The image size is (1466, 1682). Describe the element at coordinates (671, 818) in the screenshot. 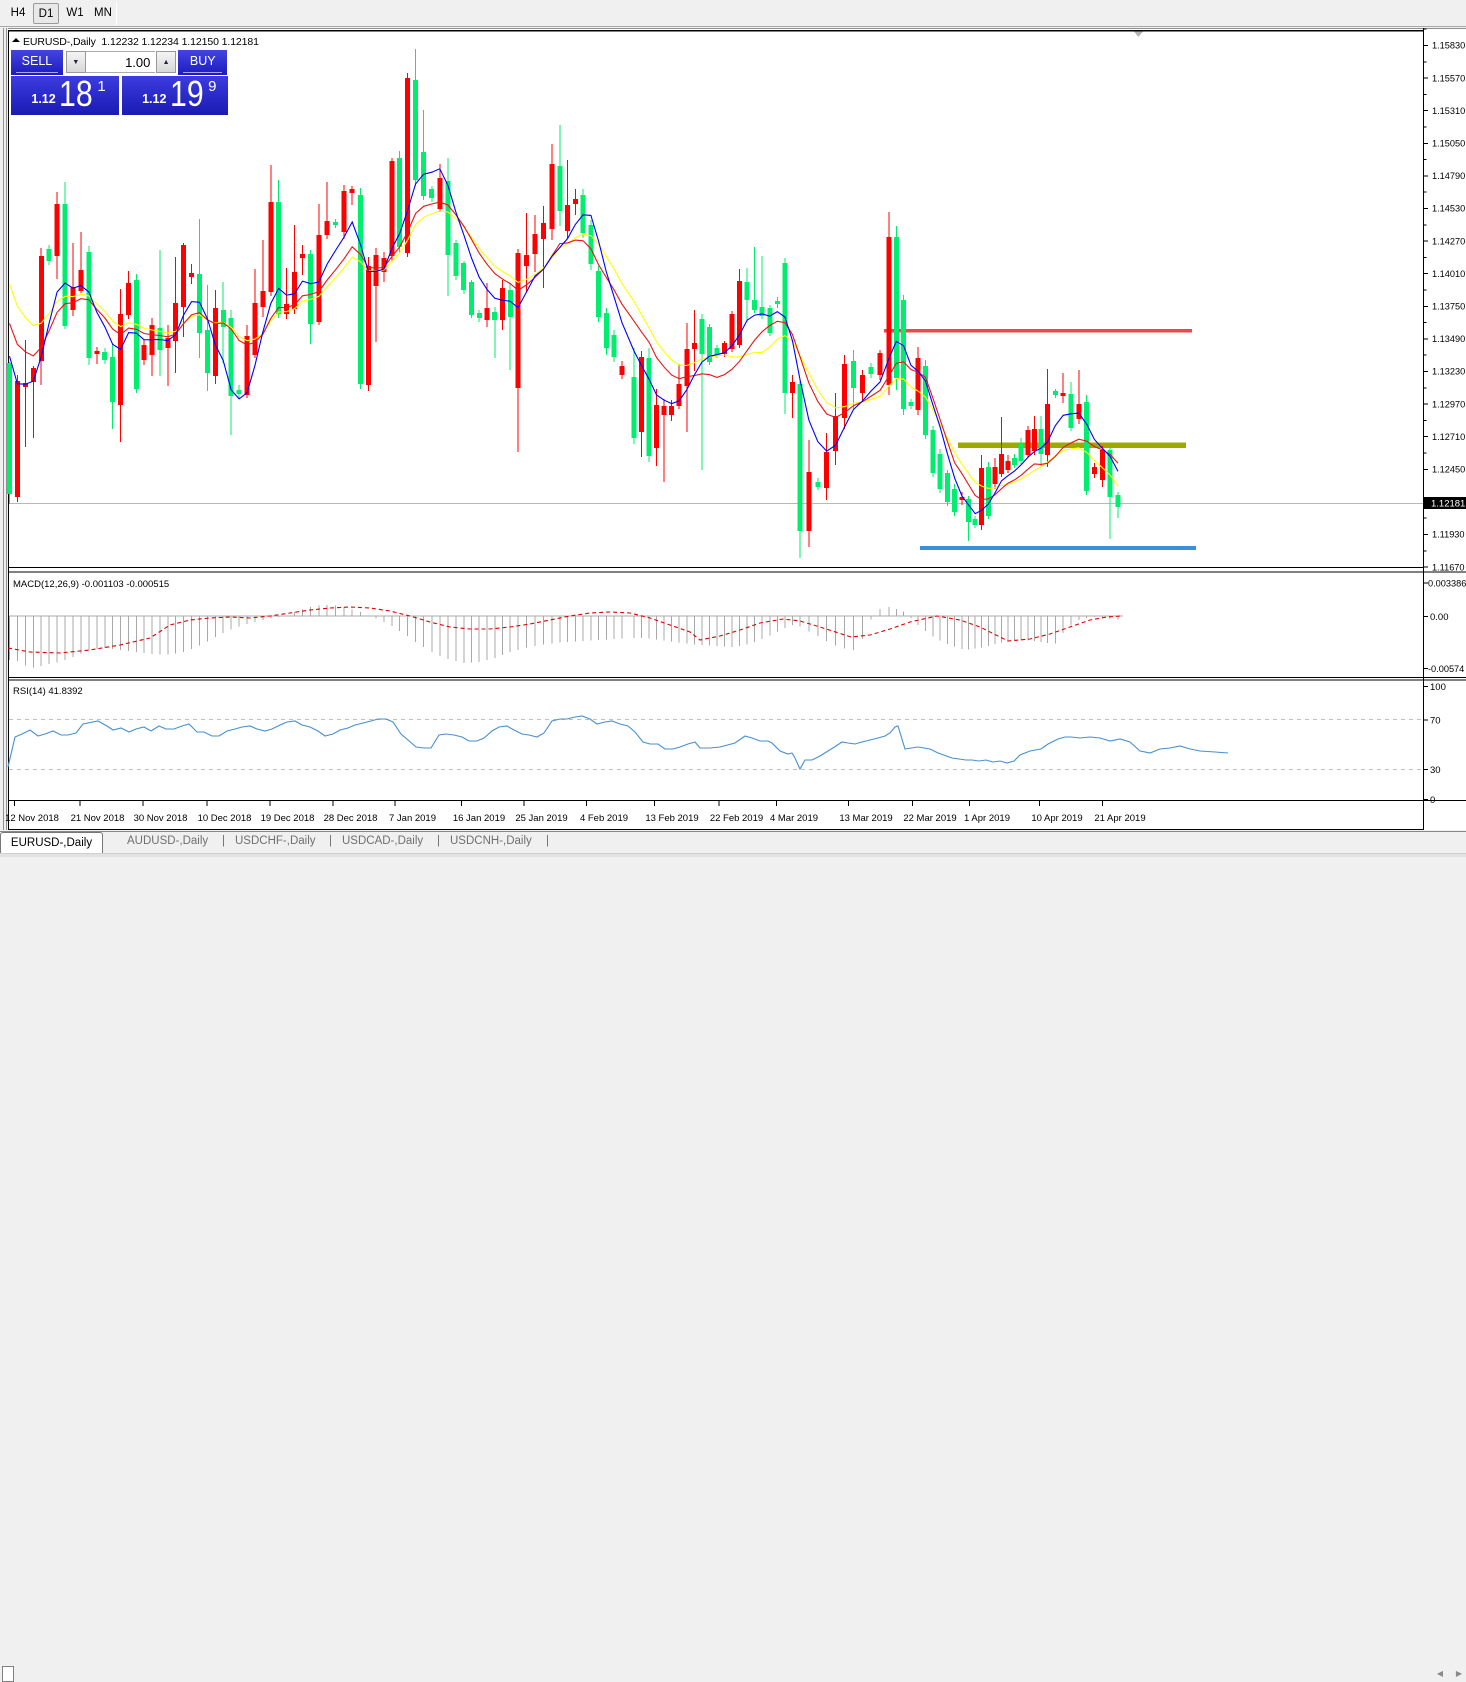

I see `svg-text: 13 Feb 2019` at that location.